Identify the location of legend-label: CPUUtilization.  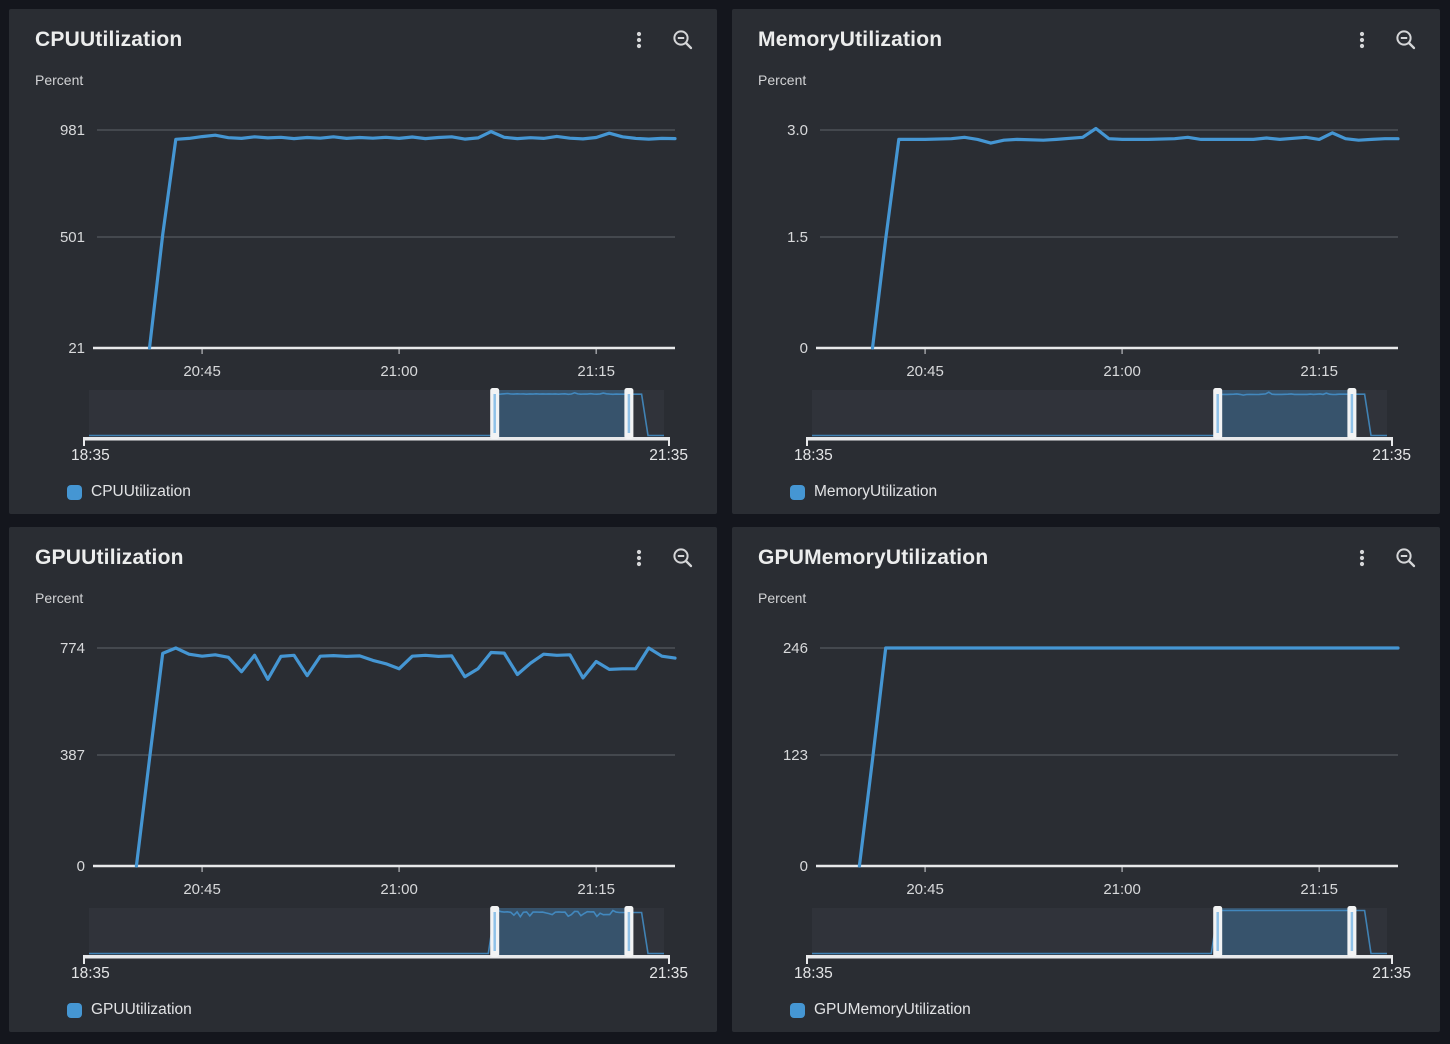
(141, 491).